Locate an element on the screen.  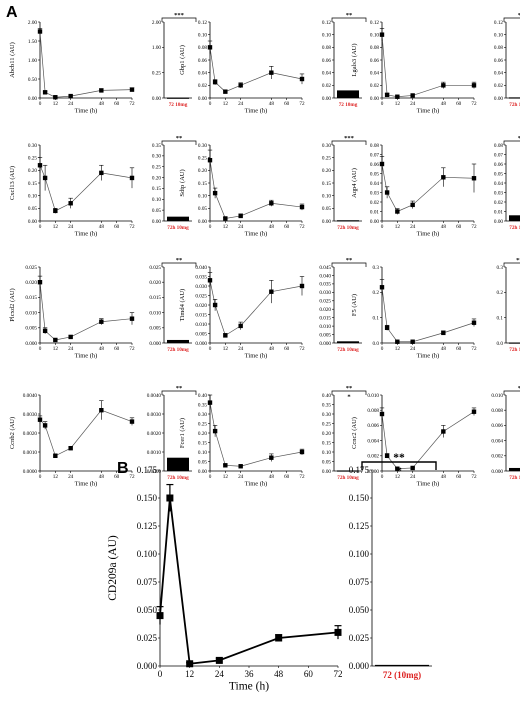
bar-y-tick-label: 0.002 is located at coordinates (497, 457).